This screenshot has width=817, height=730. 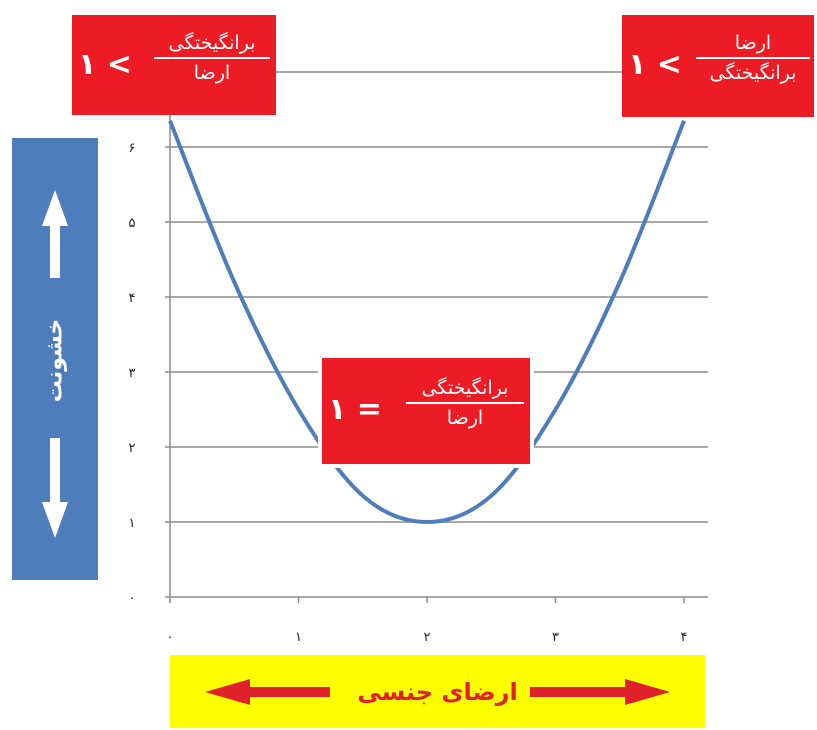 What do you see at coordinates (149, 373) in the screenshot?
I see `y-ticks: ۰ ۱ ۲ ۳ ۴ ۵ ۶` at bounding box center [149, 373].